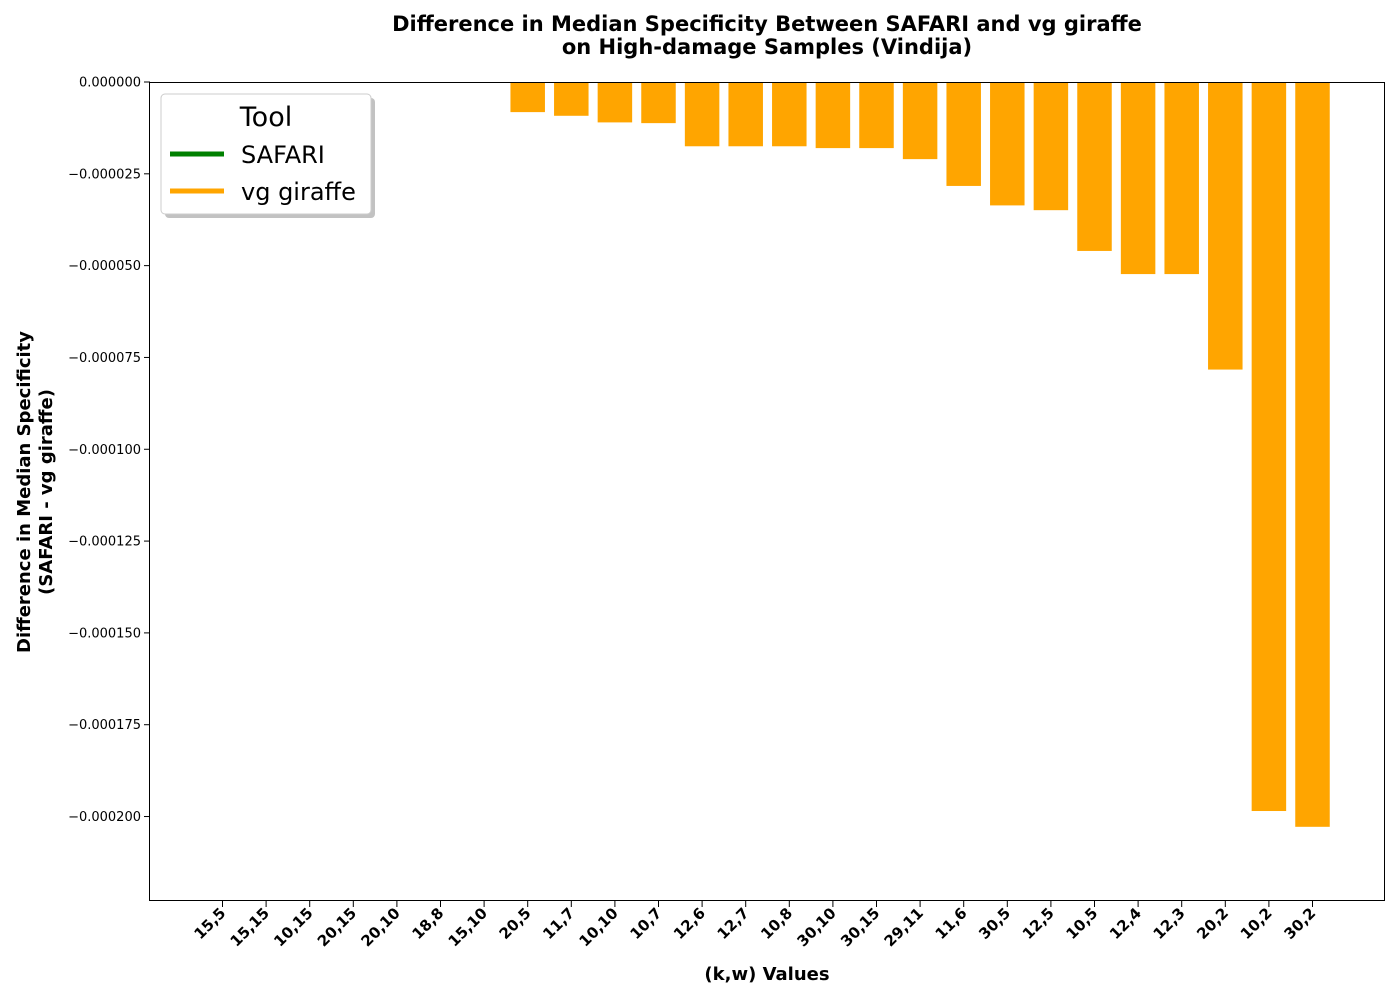 The height and width of the screenshot is (1000, 1400). What do you see at coordinates (1169, 923) in the screenshot?
I see `x-tick-label: 12,3` at bounding box center [1169, 923].